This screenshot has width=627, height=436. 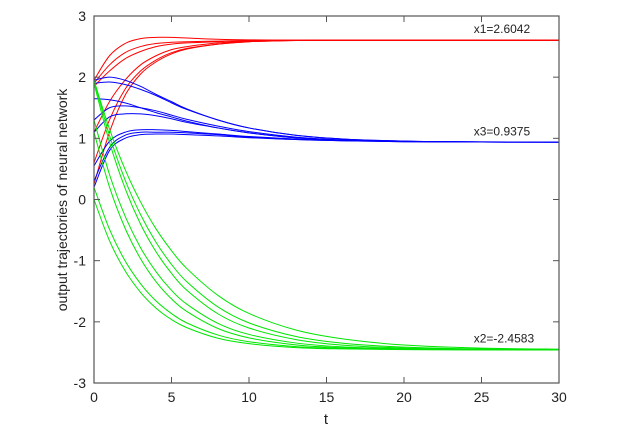 What do you see at coordinates (482, 397) in the screenshot?
I see `x-tick-label: 25` at bounding box center [482, 397].